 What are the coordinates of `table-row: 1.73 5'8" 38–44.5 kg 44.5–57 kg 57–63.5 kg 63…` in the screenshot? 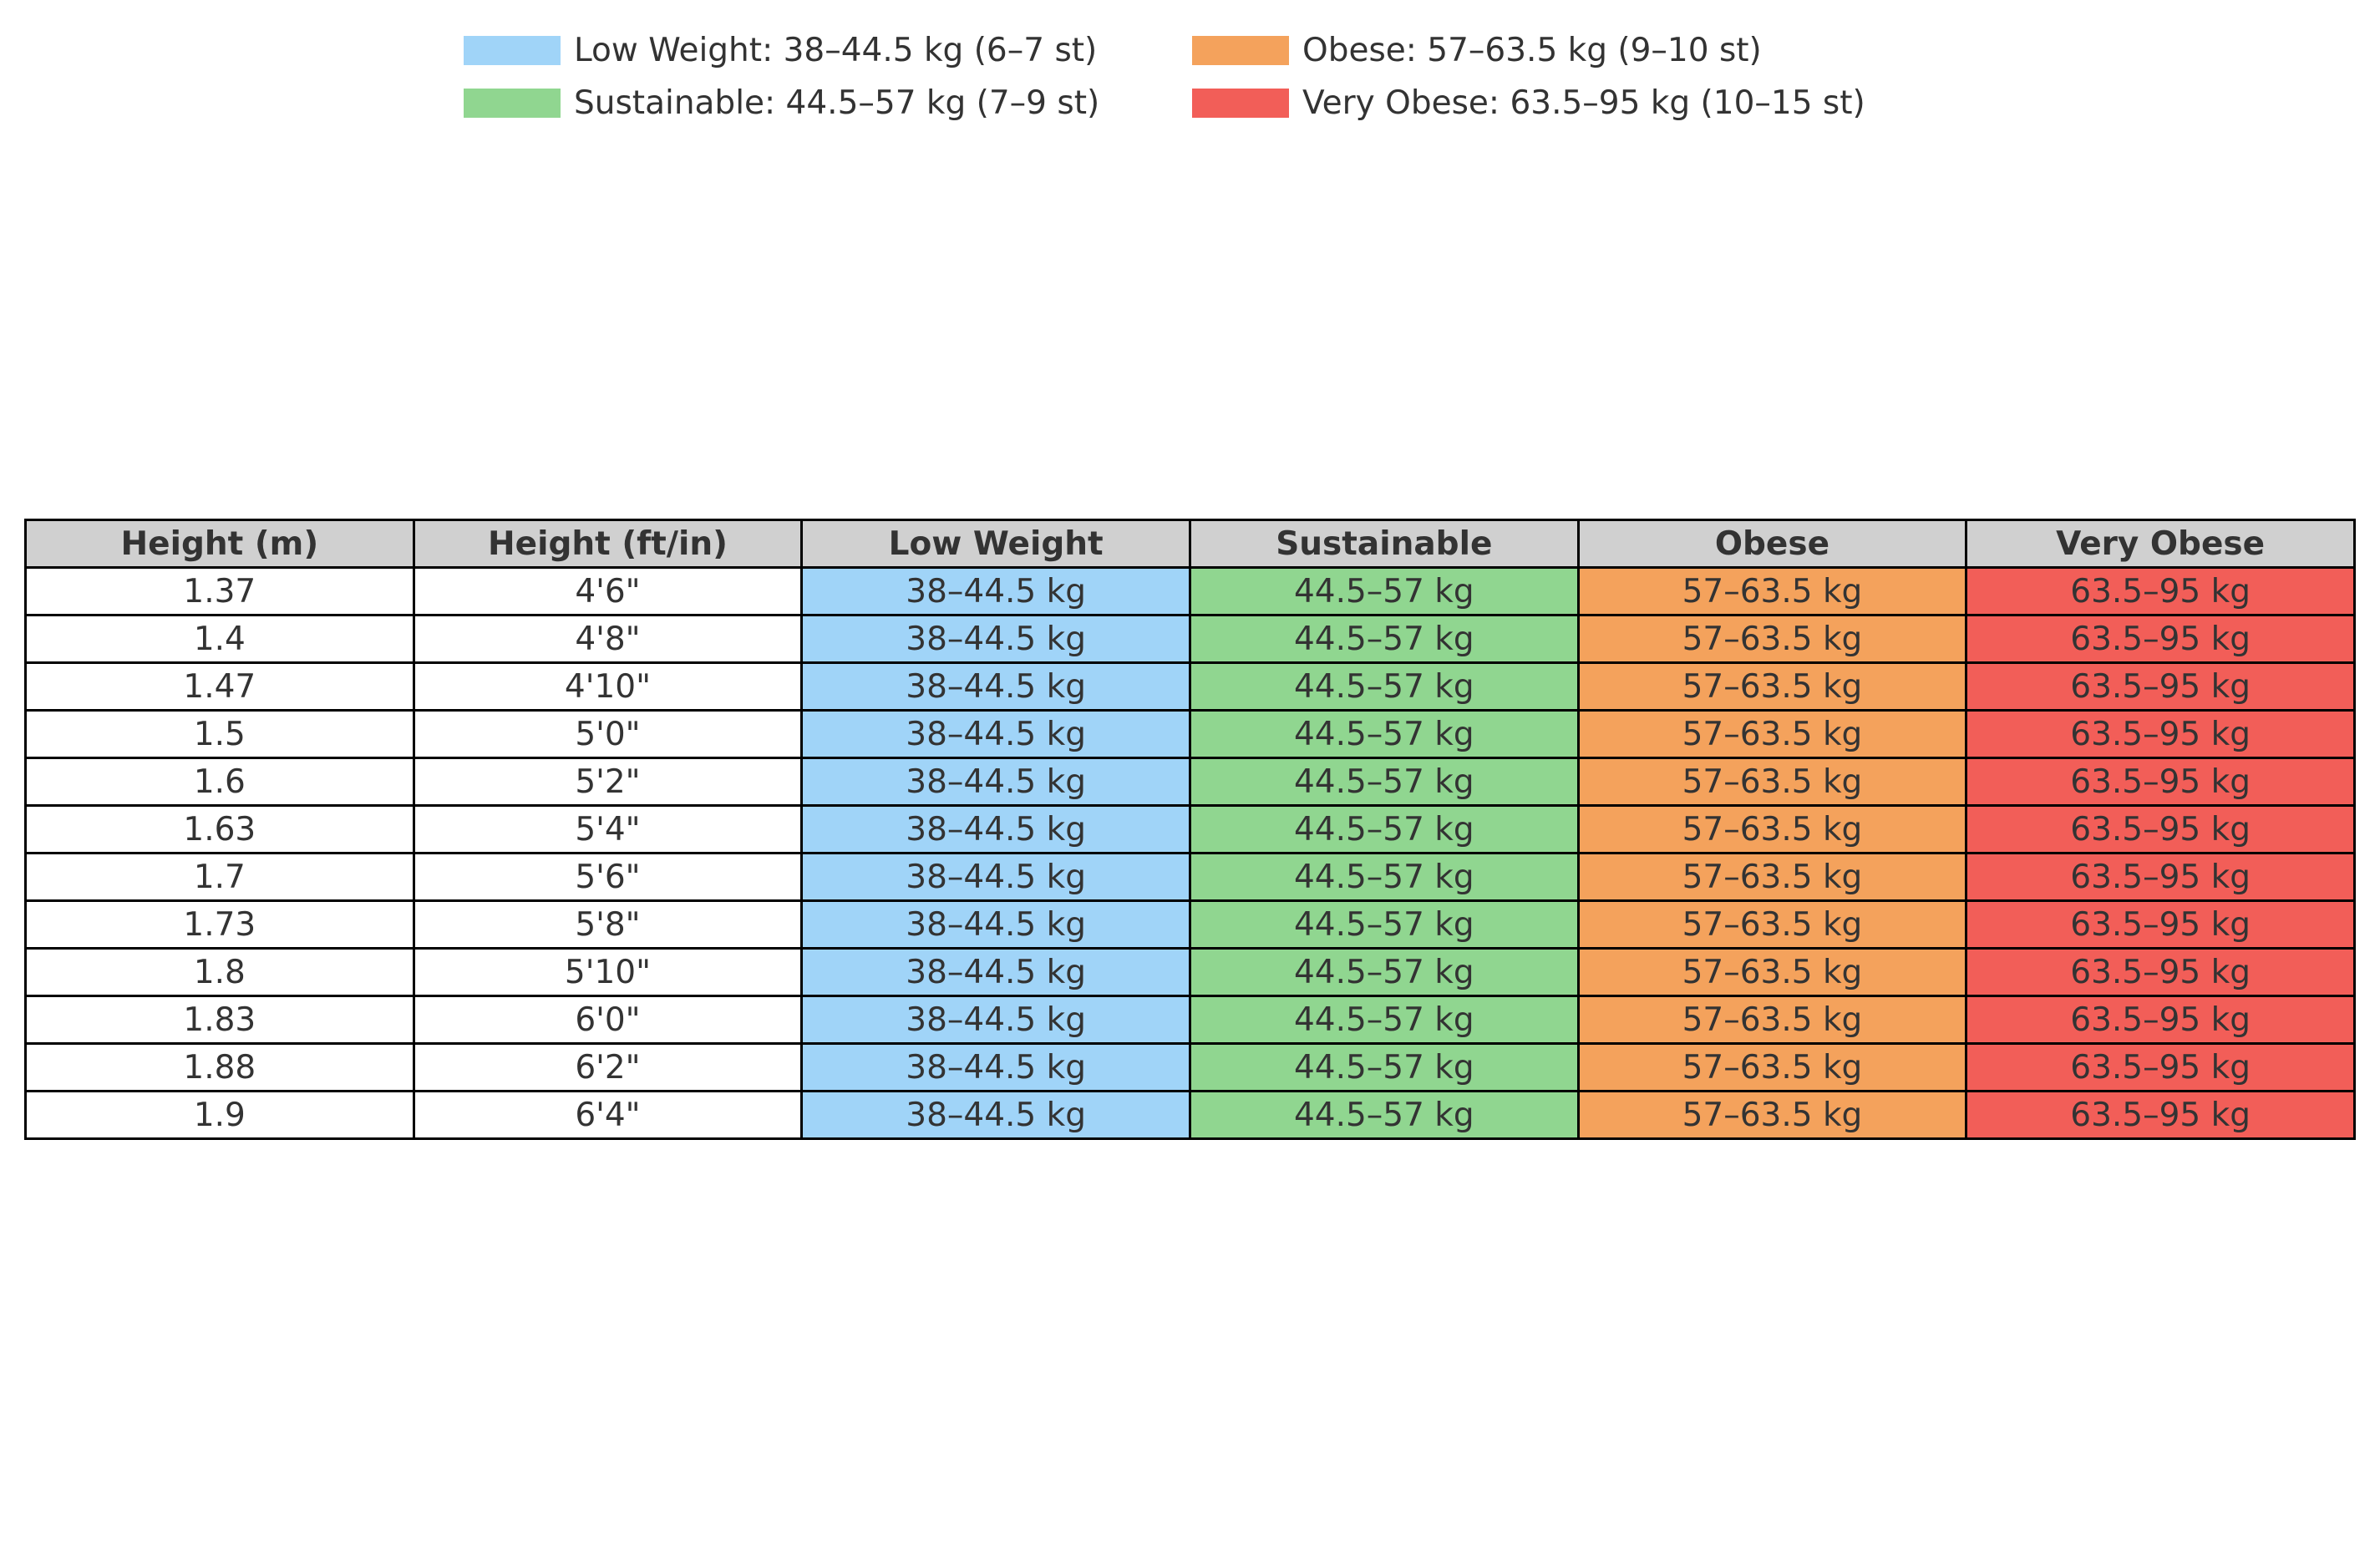 It's located at (1190, 924).